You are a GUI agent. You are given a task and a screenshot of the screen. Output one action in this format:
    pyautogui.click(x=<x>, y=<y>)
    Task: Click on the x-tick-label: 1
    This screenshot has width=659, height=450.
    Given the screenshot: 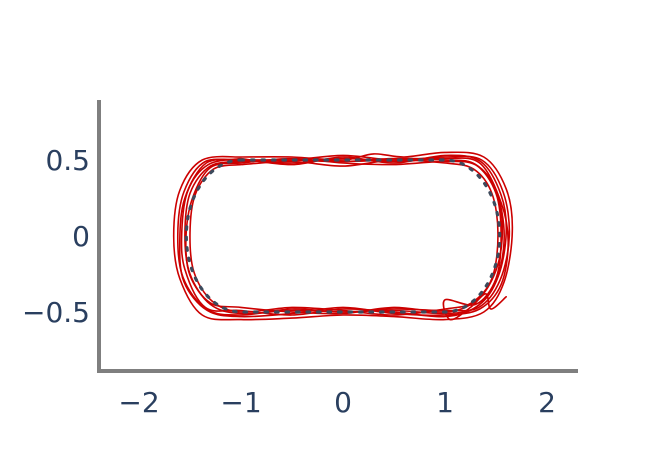 What is the action you would take?
    pyautogui.click(x=445, y=402)
    